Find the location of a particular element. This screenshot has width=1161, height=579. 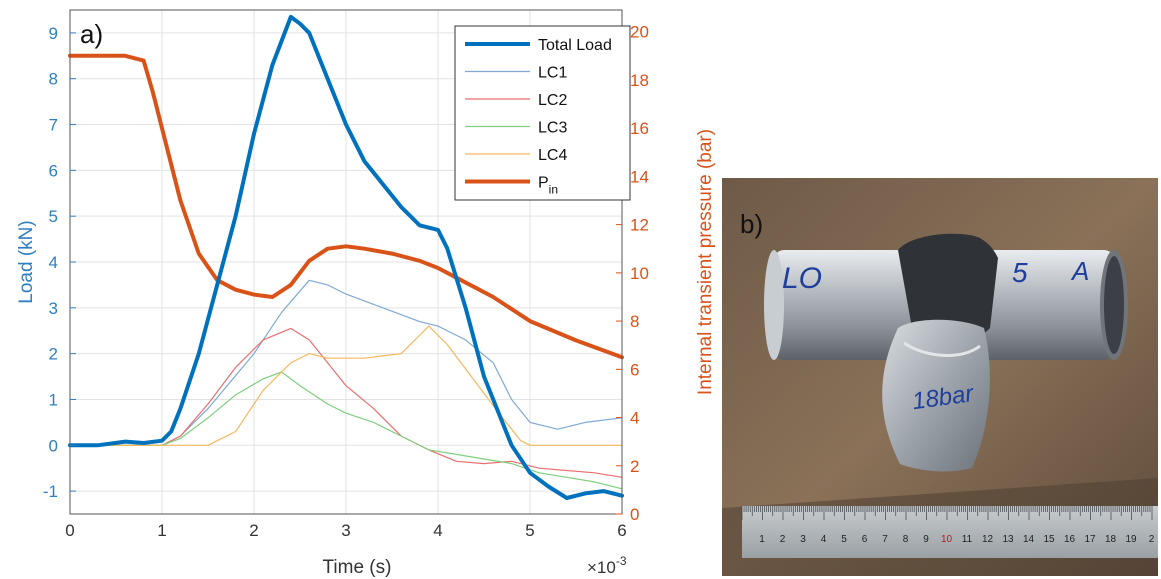

y-right-tick-label: 10 is located at coordinates (639, 273).